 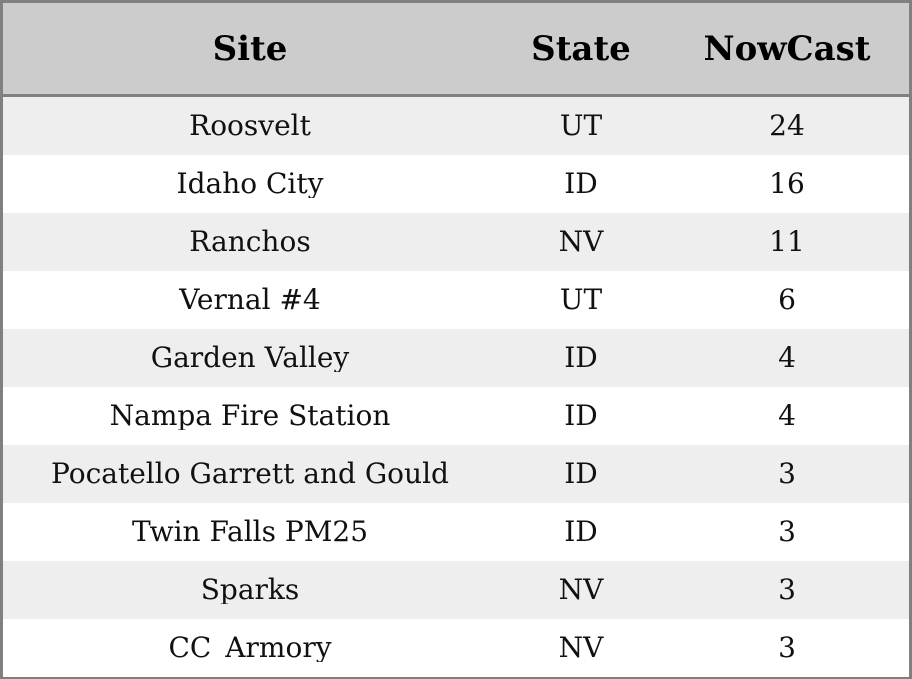 What do you see at coordinates (250, 532) in the screenshot?
I see `cell-site: Twin Falls PM25` at bounding box center [250, 532].